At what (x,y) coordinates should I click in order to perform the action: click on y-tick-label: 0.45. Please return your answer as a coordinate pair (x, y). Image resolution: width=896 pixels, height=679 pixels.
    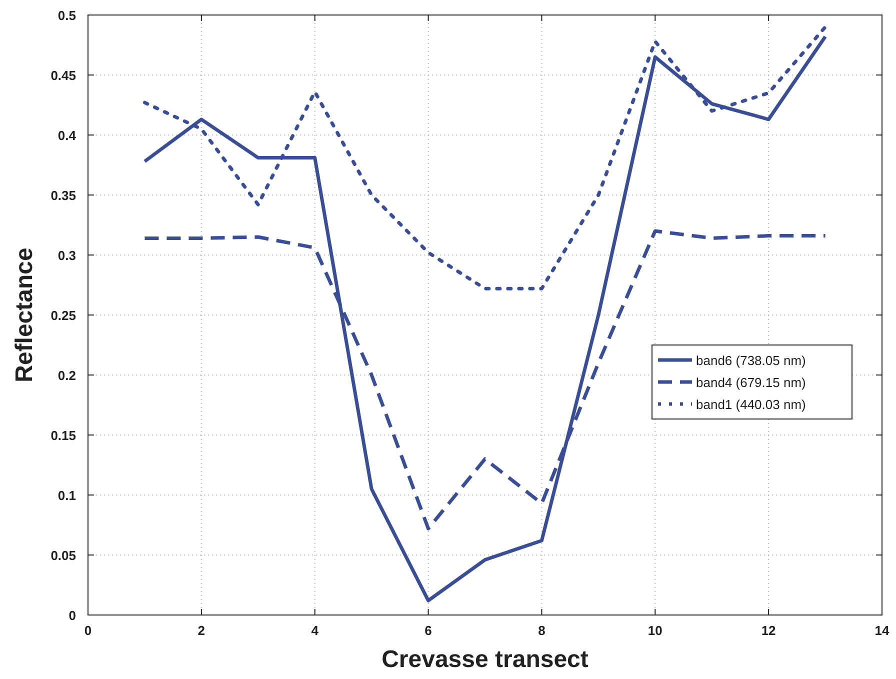
    Looking at the image, I should click on (63, 75).